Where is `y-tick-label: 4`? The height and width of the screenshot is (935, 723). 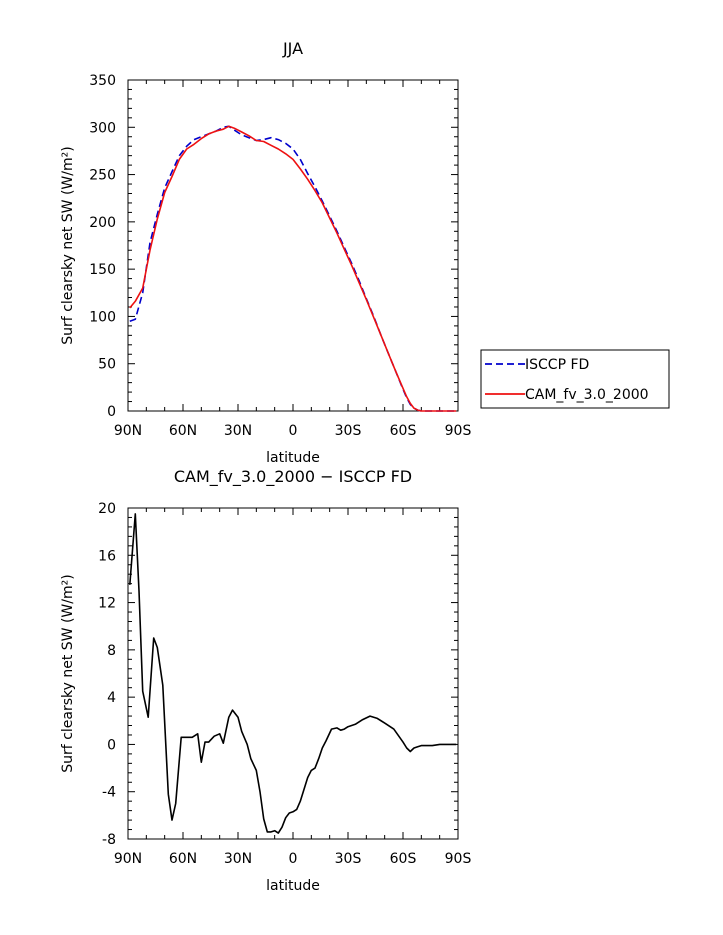 y-tick-label: 4 is located at coordinates (111, 698).